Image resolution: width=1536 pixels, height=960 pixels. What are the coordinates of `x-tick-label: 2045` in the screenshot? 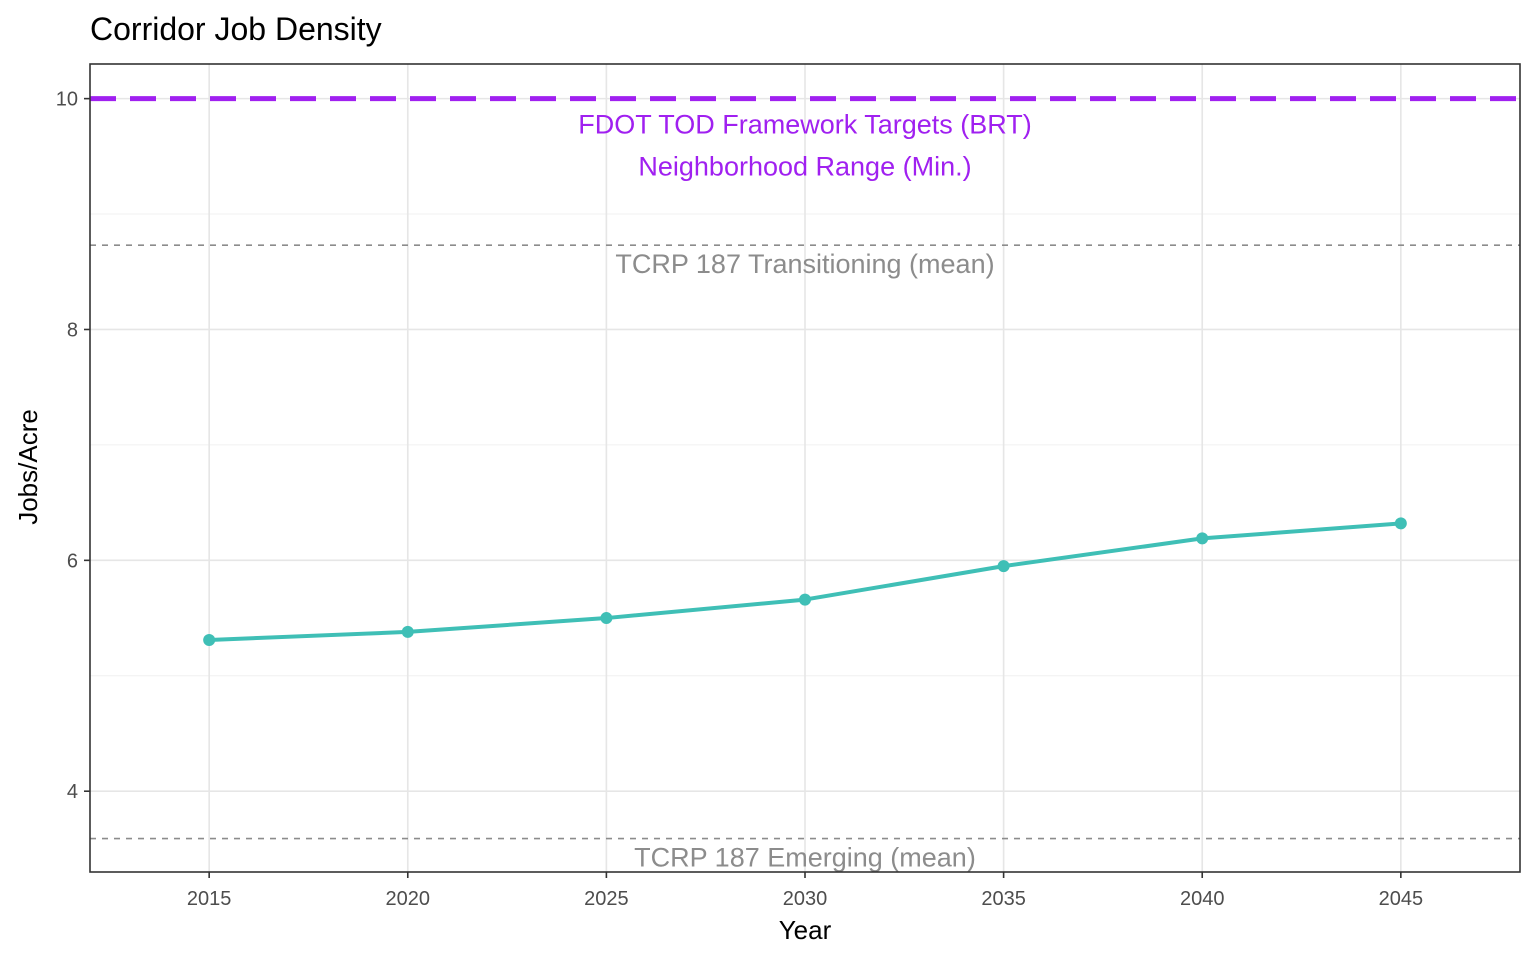 It's located at (1401, 899).